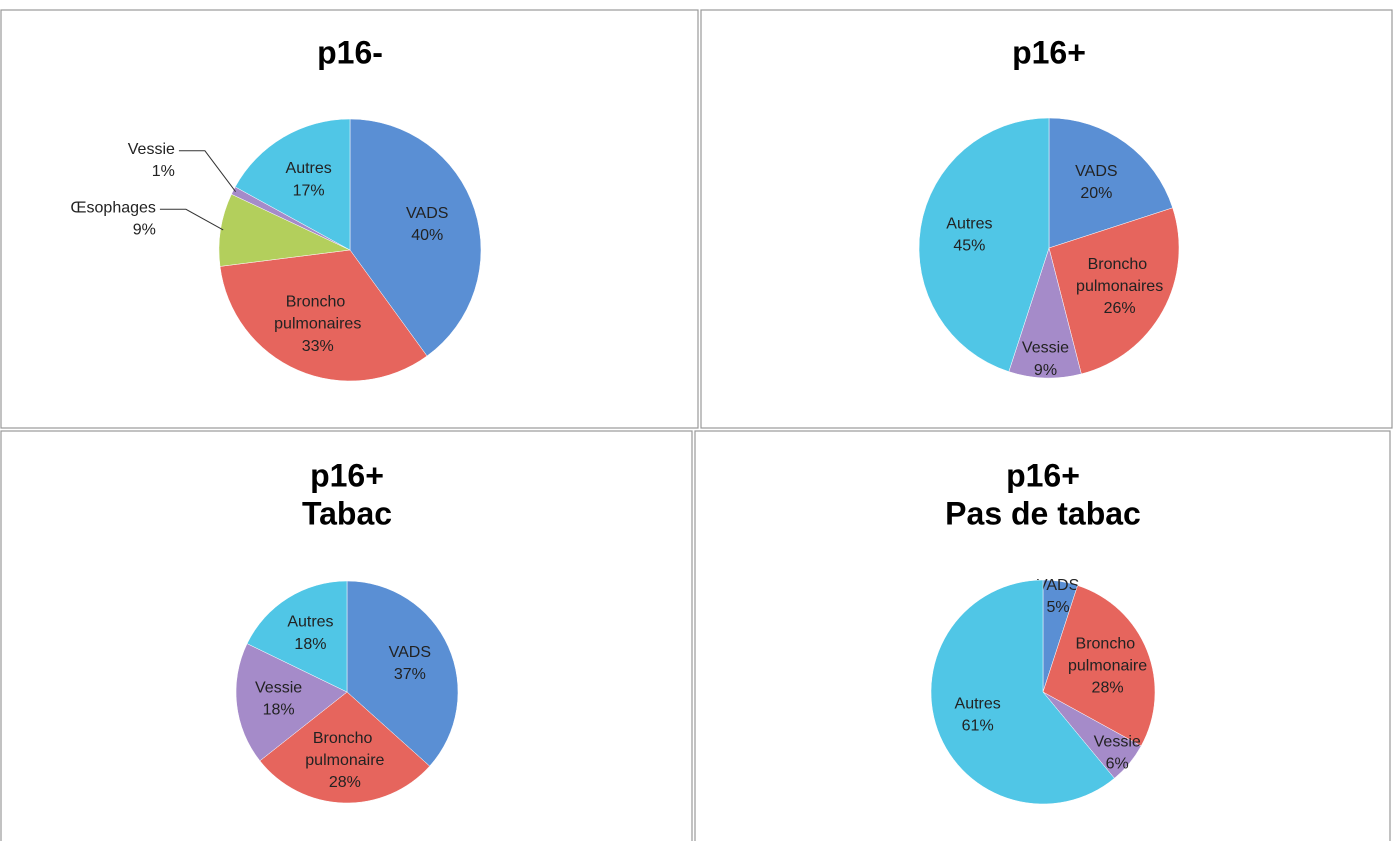 The image size is (1394, 841). I want to click on value-label: 1%, so click(163, 171).